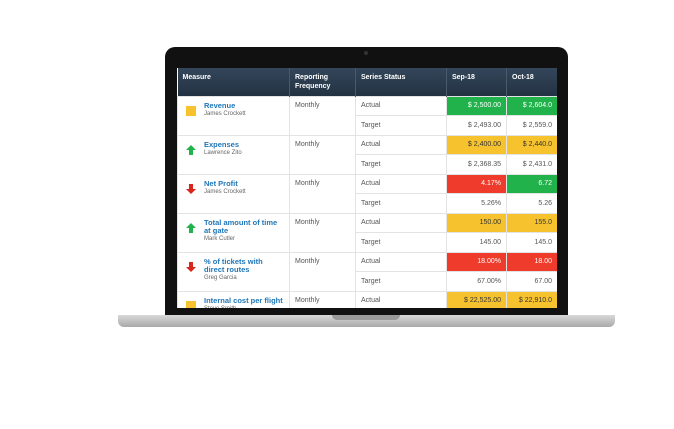  I want to click on measure-owner: Lawrence Zito, so click(223, 152).